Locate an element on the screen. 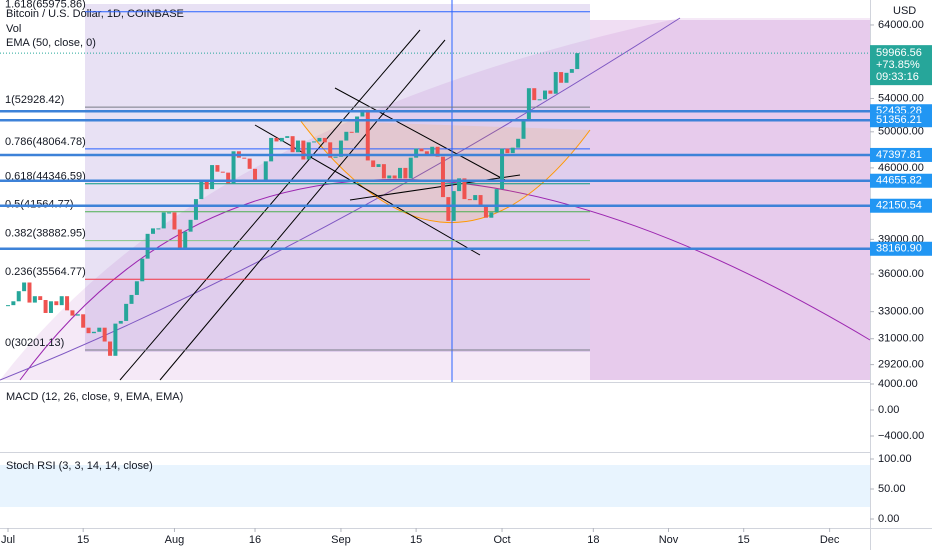  rsi-band is located at coordinates (435, 486).